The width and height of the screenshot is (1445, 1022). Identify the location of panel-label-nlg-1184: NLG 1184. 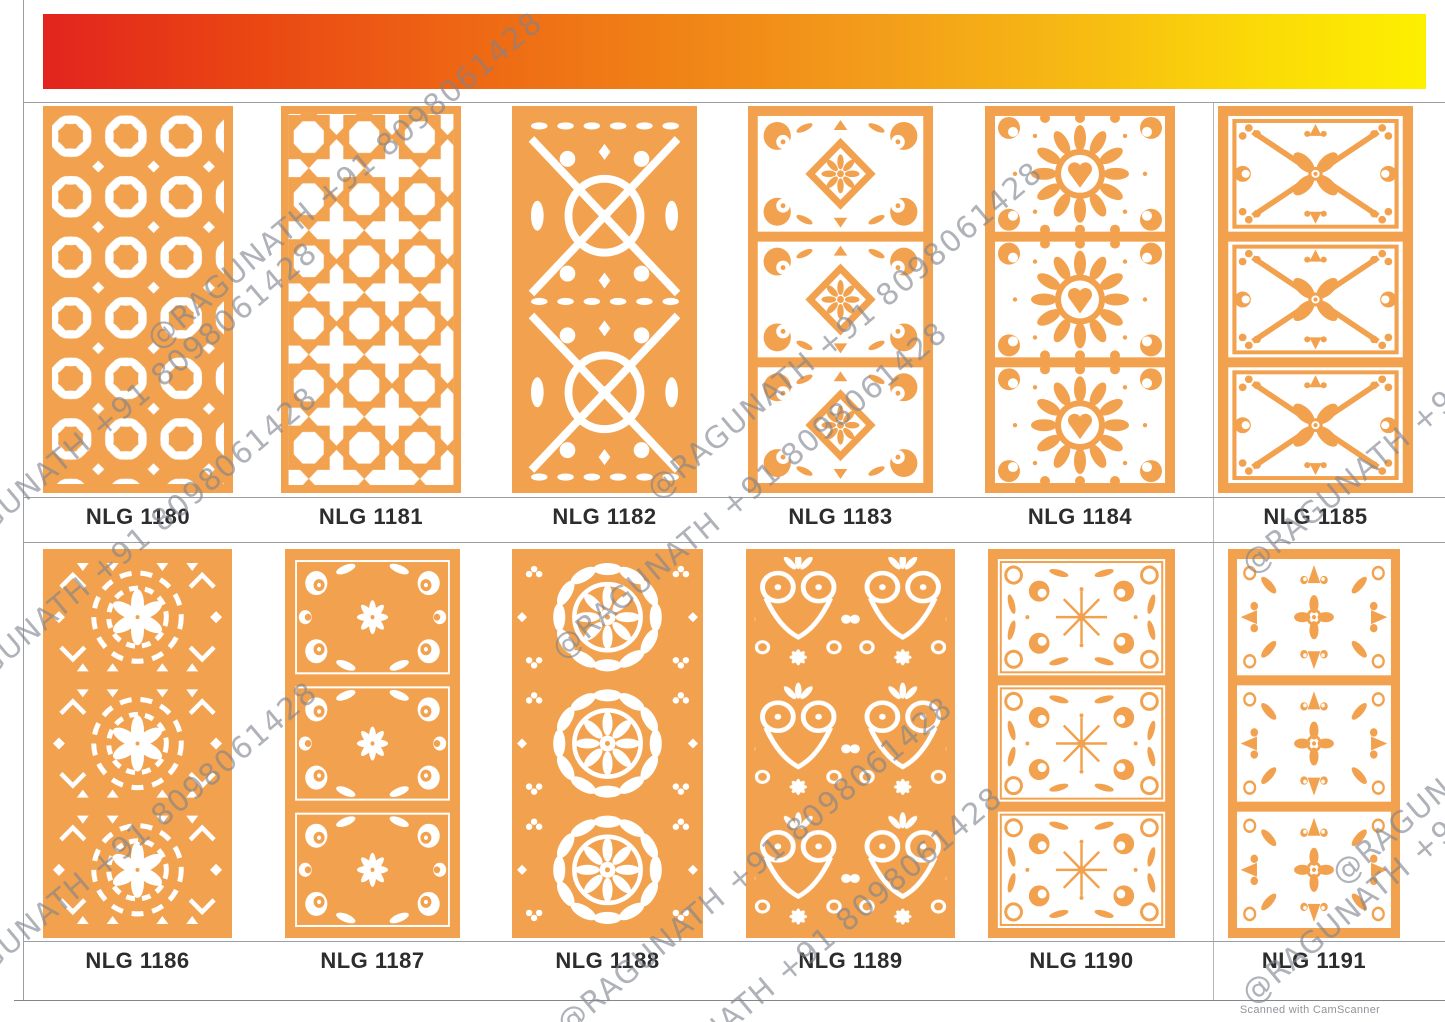
(1080, 516).